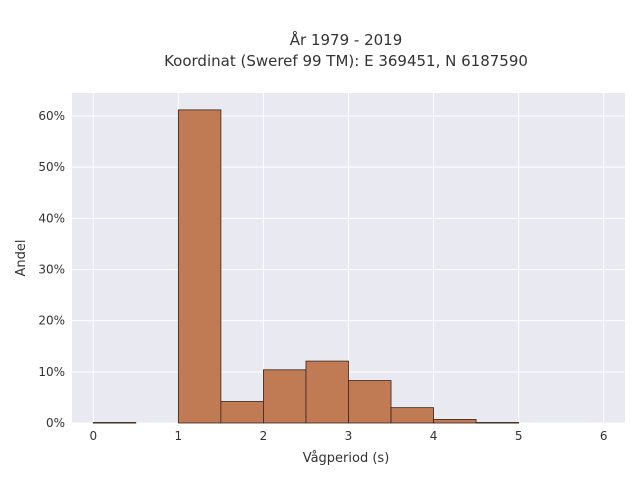 This screenshot has height=484, width=640. What do you see at coordinates (346, 458) in the screenshot?
I see `x-axis-label: Vågperiod (s)` at bounding box center [346, 458].